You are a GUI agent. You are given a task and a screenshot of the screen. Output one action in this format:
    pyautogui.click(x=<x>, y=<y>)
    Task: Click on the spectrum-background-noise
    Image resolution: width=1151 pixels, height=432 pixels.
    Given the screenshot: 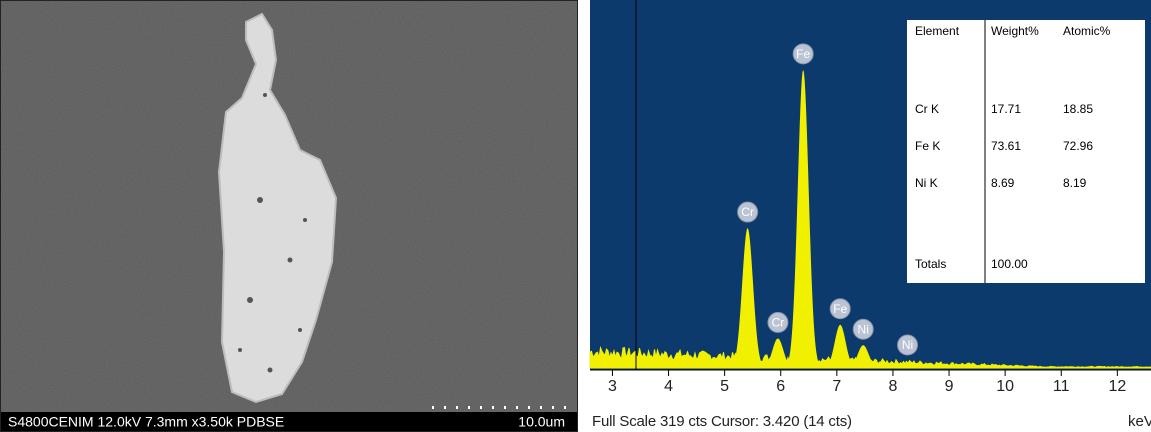 What is the action you would take?
    pyautogui.click(x=870, y=357)
    